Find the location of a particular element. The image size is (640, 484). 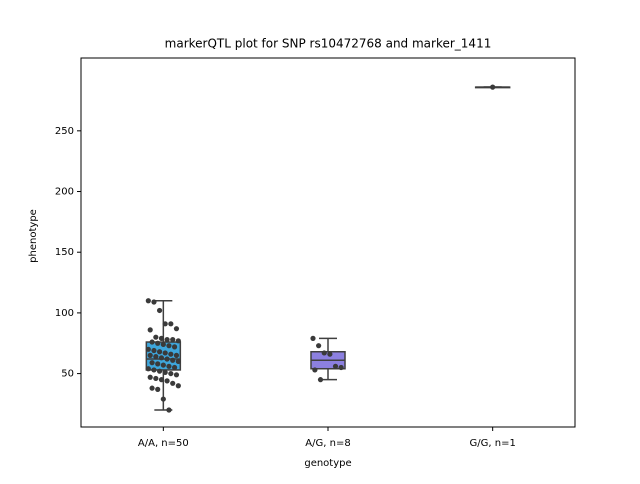

y-axis-label: phenotype is located at coordinates (33, 236).